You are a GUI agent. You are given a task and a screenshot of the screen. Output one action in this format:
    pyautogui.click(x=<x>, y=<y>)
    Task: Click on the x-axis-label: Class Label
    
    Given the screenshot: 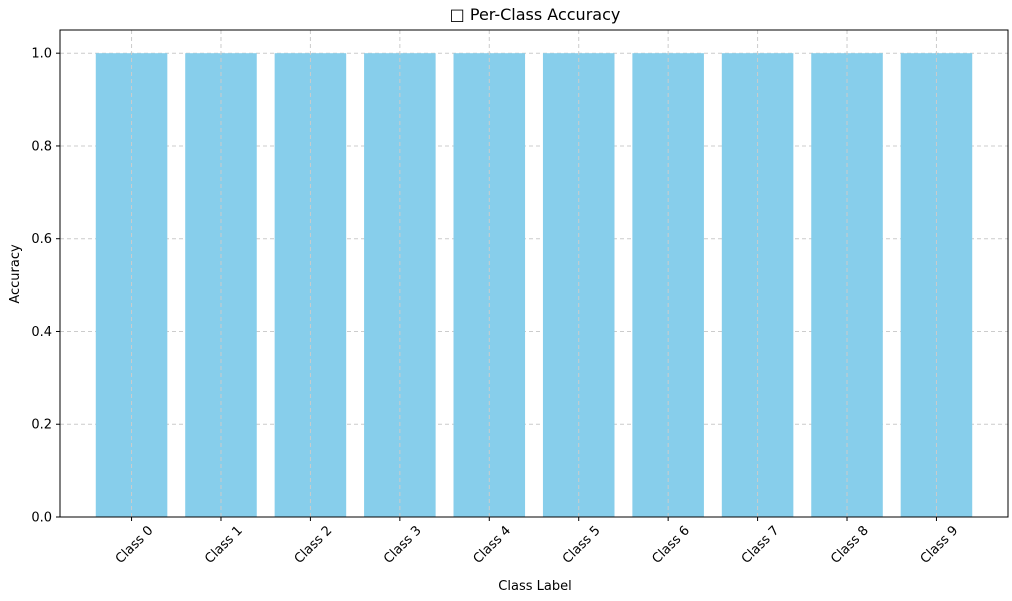 What is the action you would take?
    pyautogui.click(x=534, y=586)
    